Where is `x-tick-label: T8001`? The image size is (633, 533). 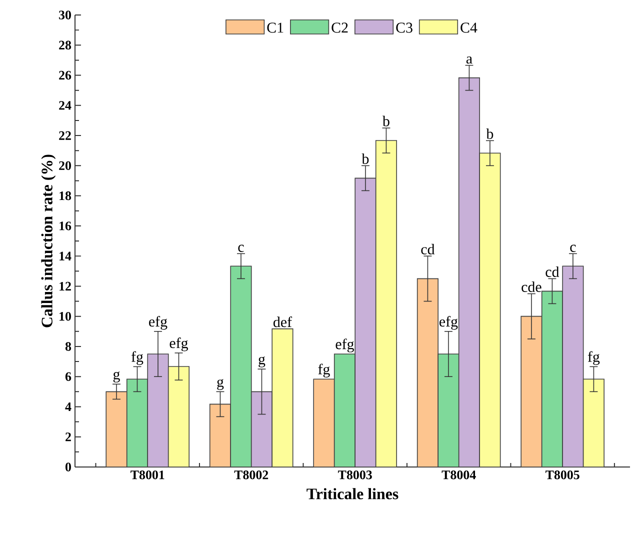 x-tick-label: T8001 is located at coordinates (147, 475).